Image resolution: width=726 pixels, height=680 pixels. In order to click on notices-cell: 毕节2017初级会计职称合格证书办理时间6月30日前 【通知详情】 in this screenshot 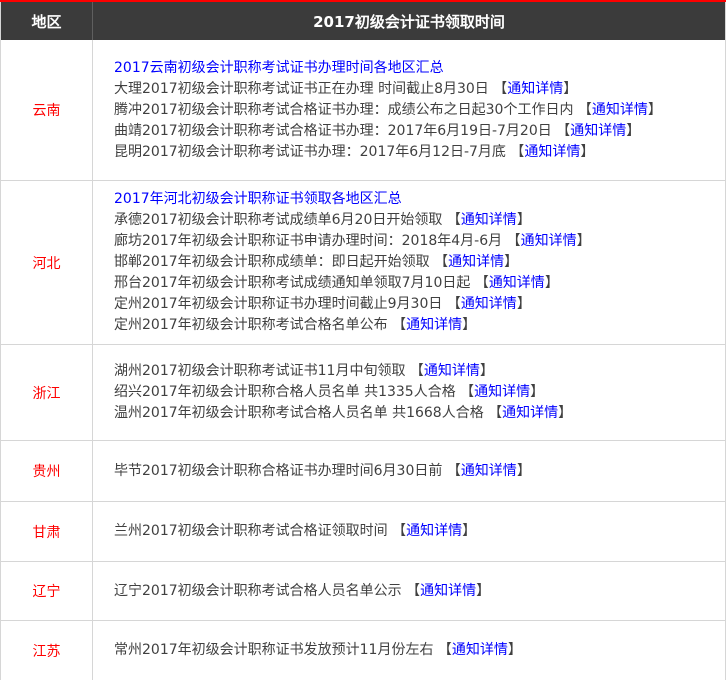, I will do `click(409, 471)`.